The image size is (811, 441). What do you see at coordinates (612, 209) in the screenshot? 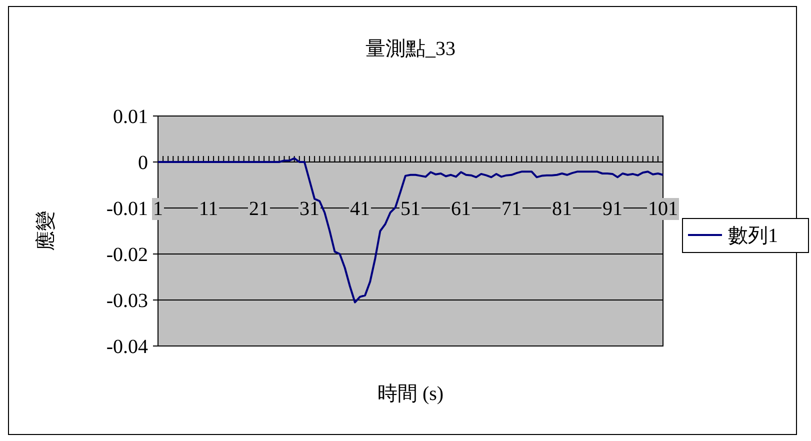
I see `x-tick-label: 91` at bounding box center [612, 209].